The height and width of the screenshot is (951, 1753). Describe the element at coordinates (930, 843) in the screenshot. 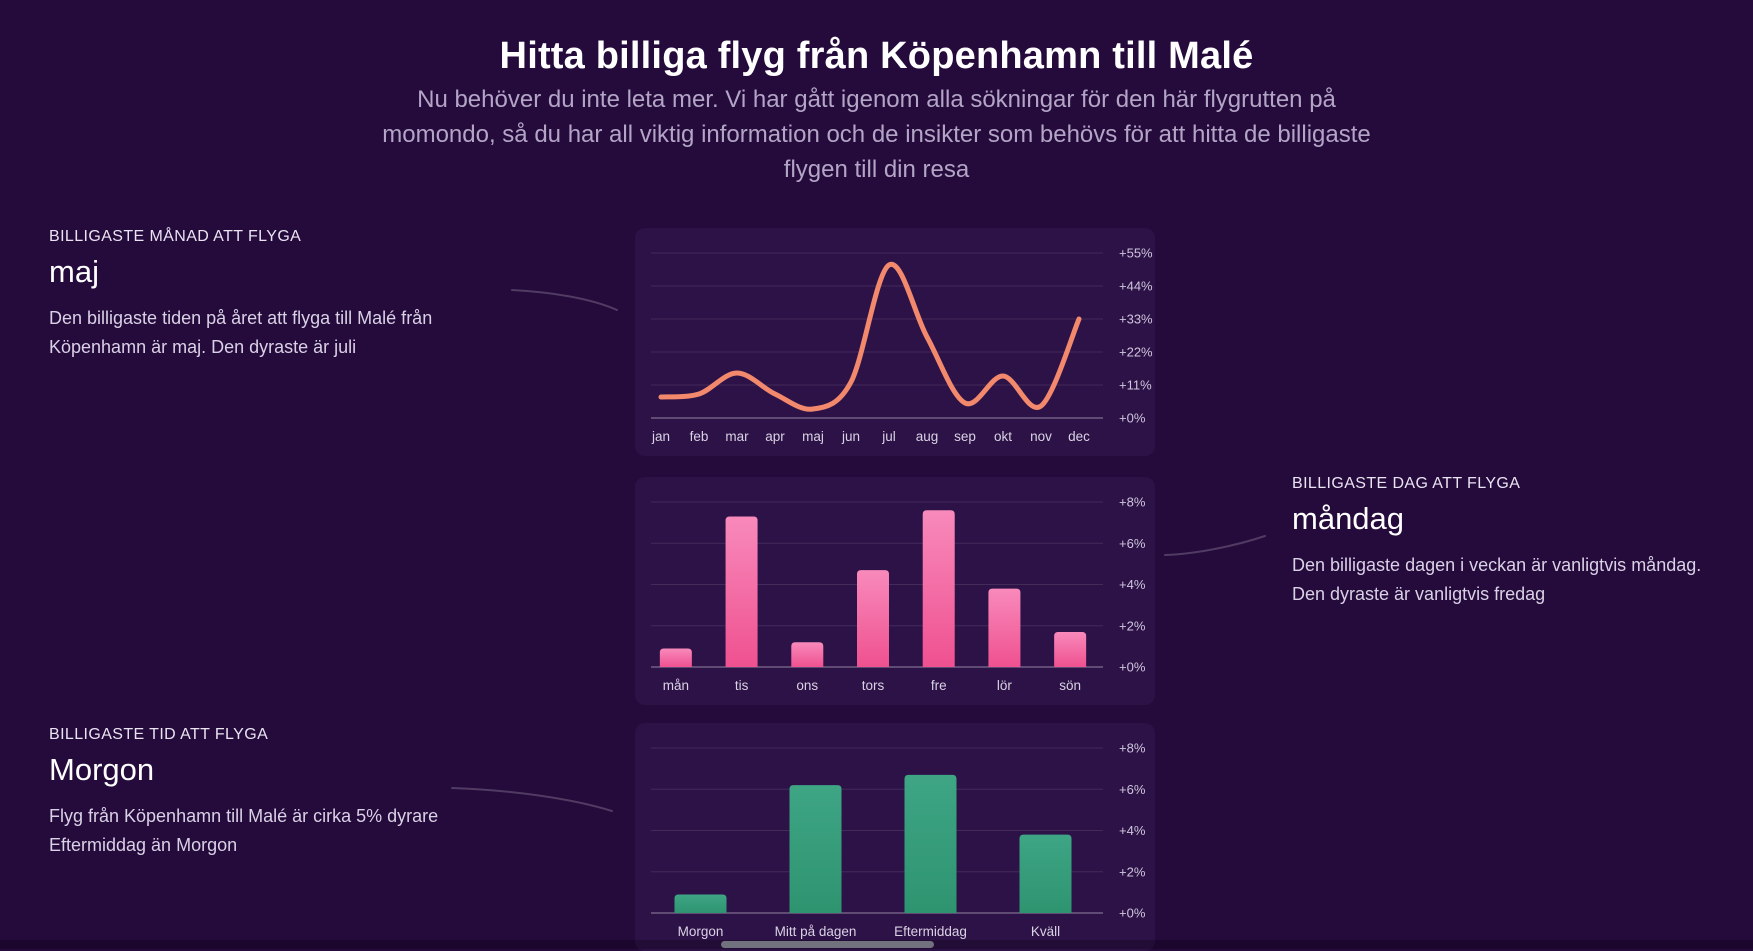

I see `bar-Eftermiddag` at that location.